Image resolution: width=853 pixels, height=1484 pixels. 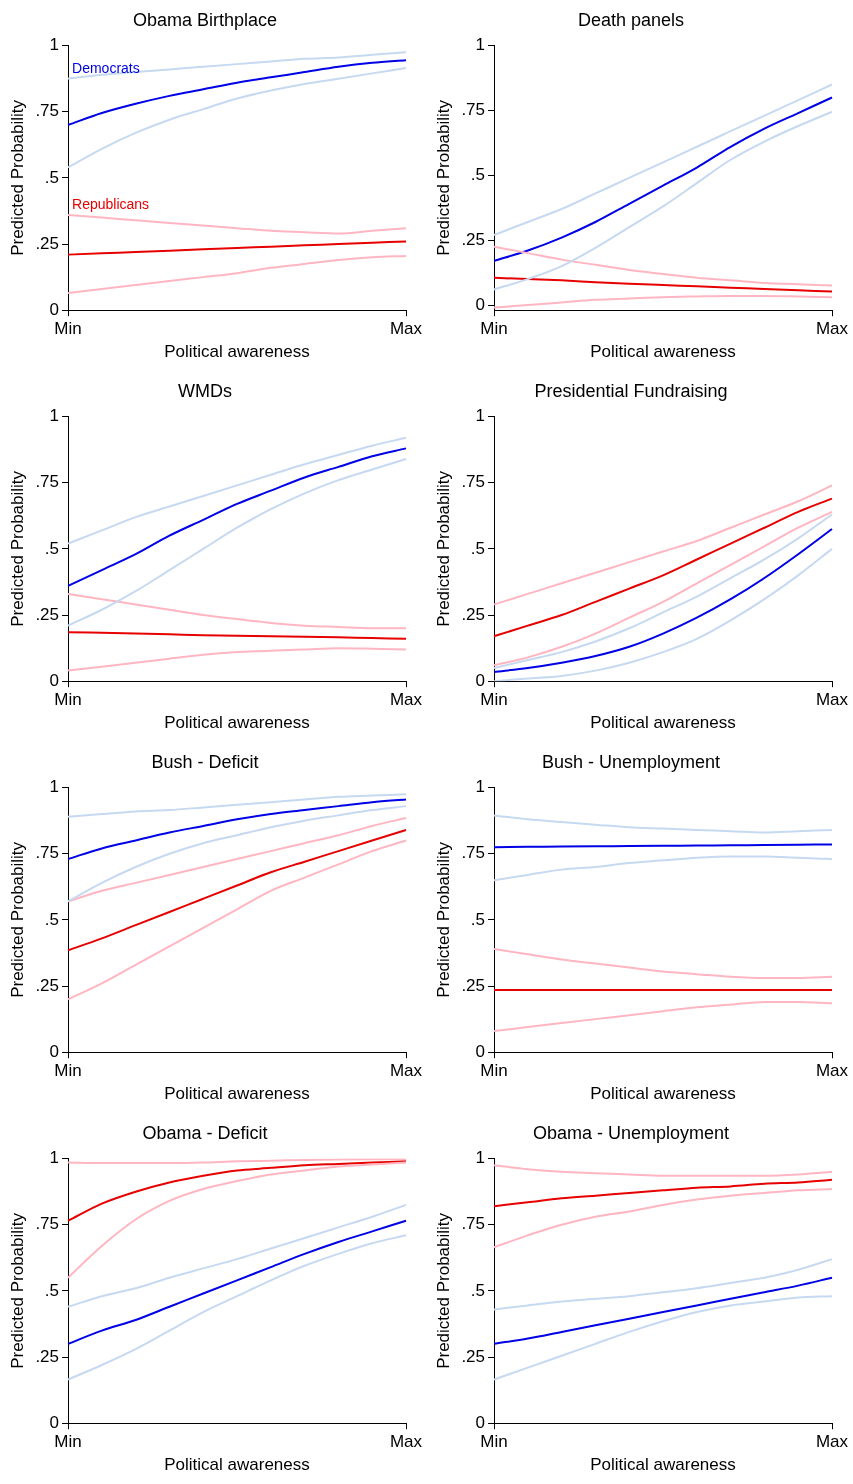 What do you see at coordinates (631, 390) in the screenshot?
I see `chart-title: Presidential Fundraising` at bounding box center [631, 390].